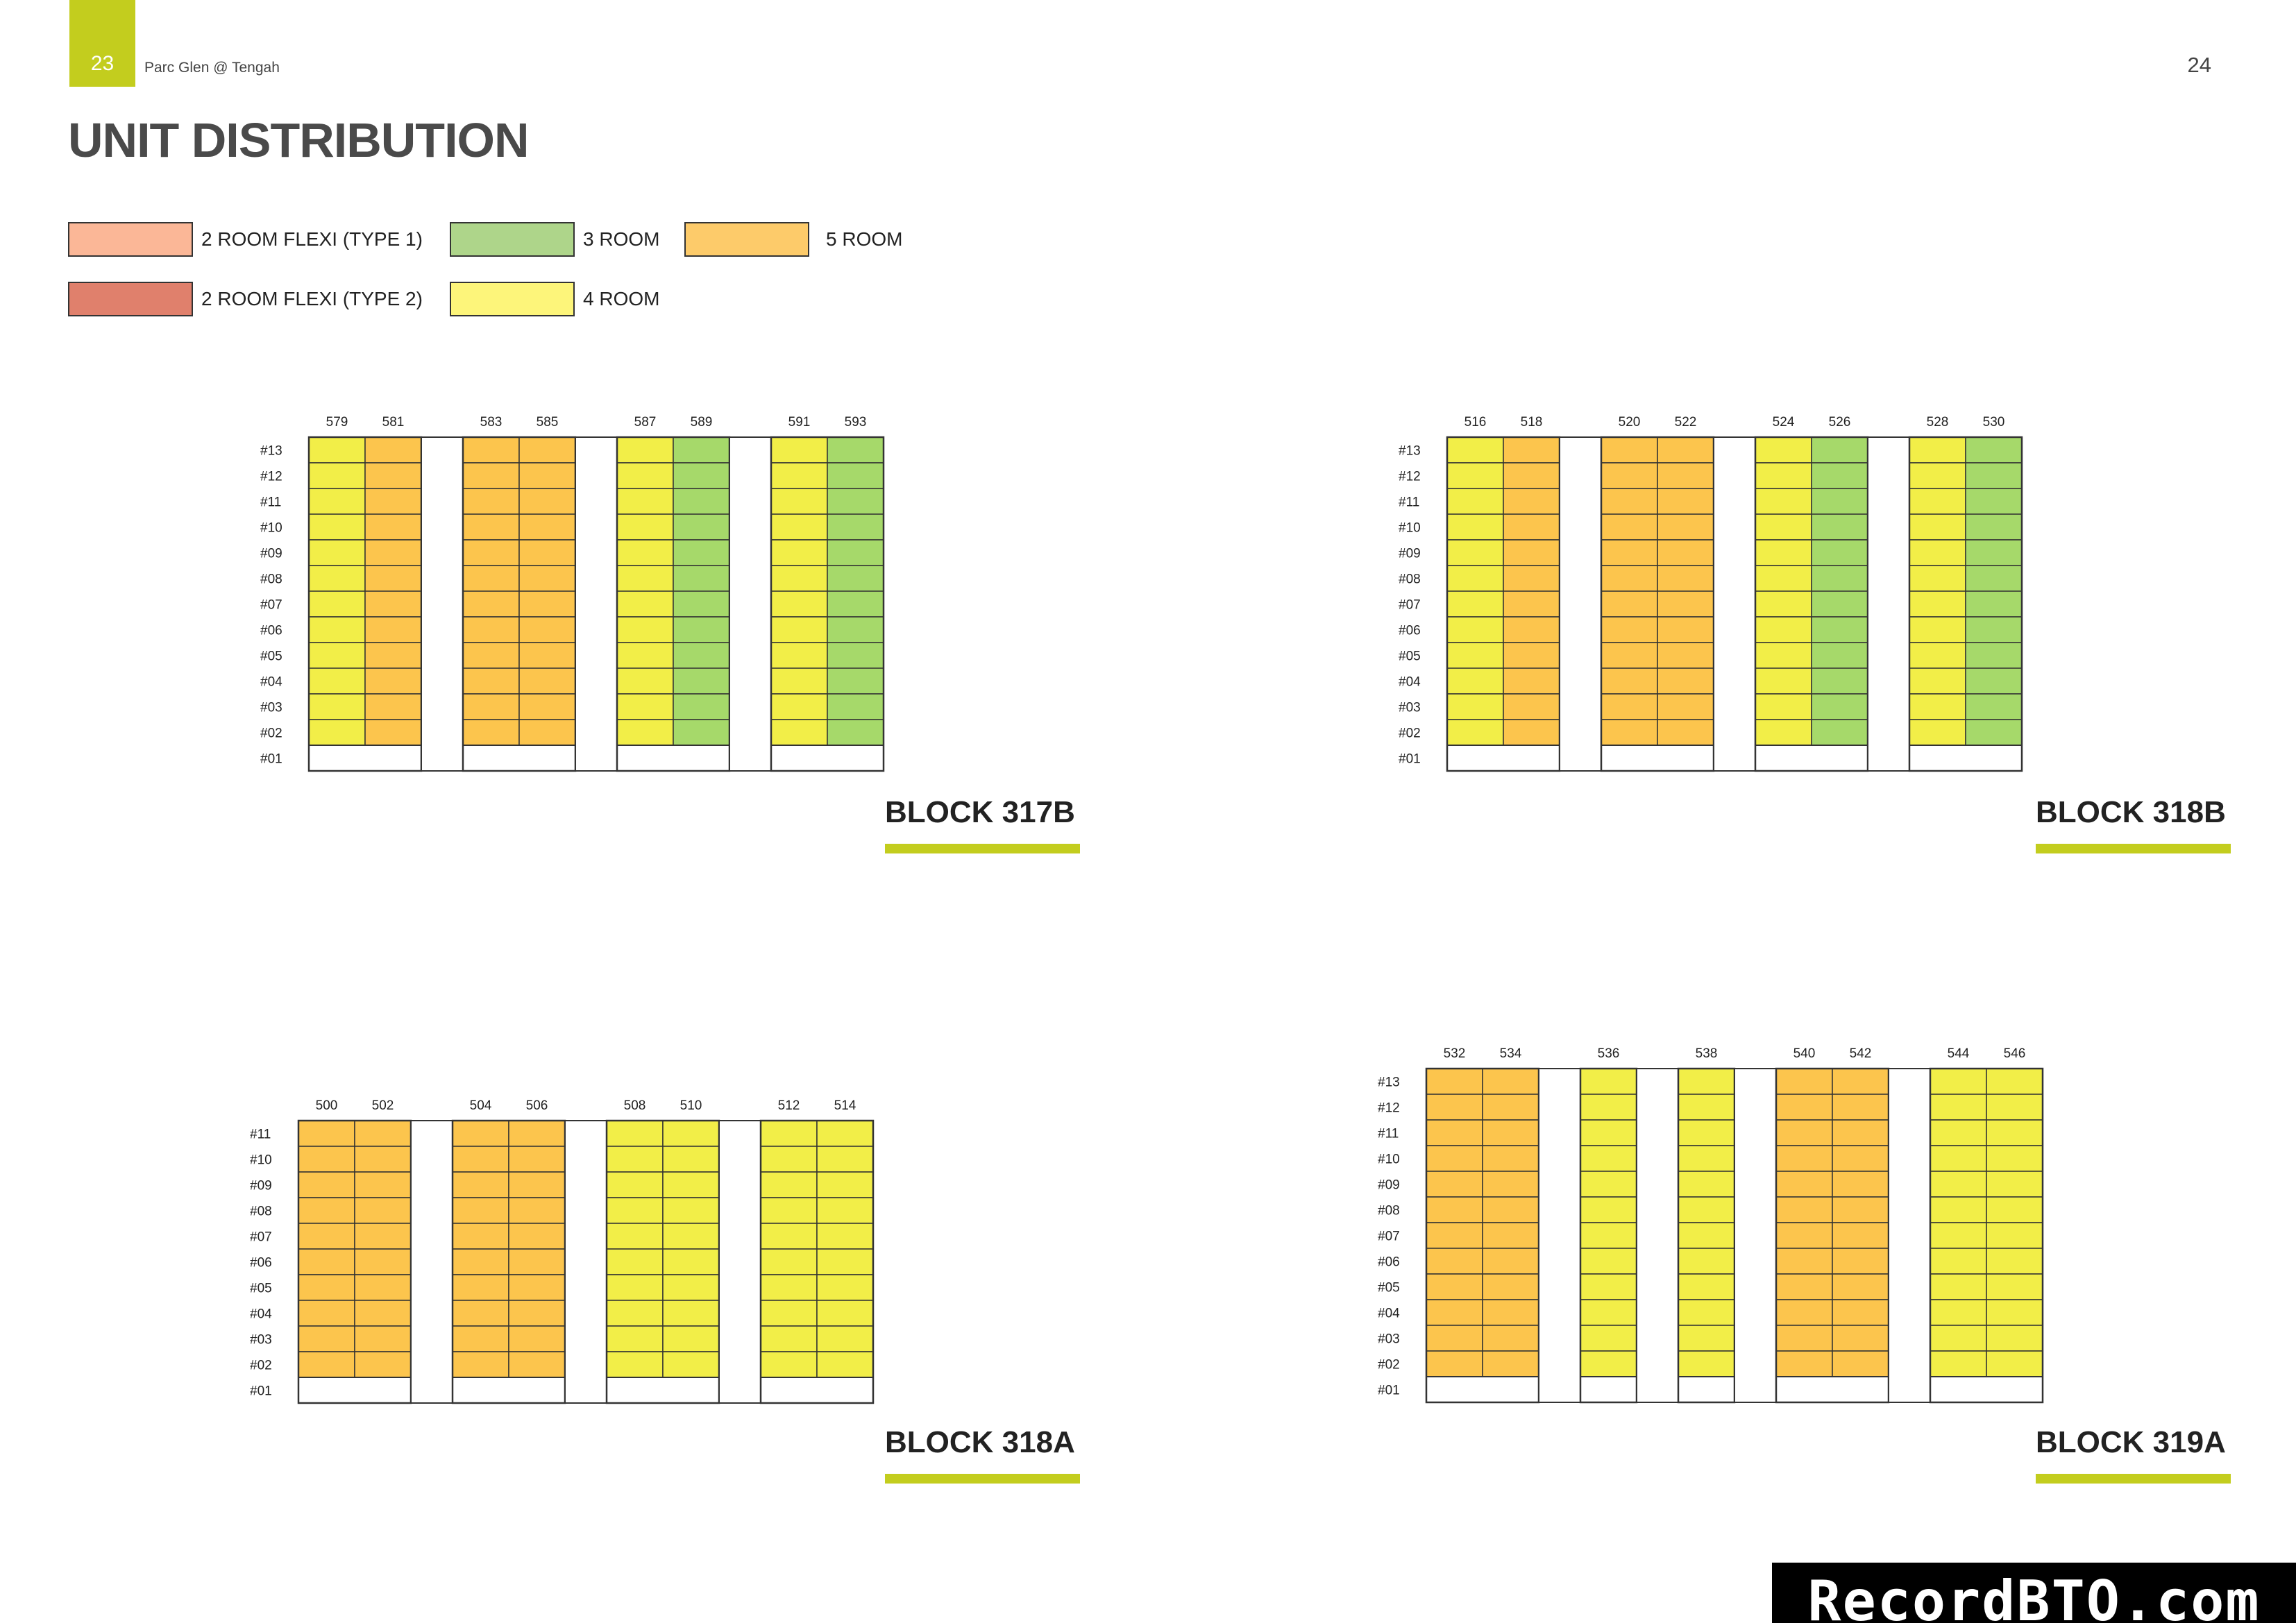 The width and height of the screenshot is (2296, 1623). What do you see at coordinates (1389, 1160) in the screenshot?
I see `floor-label: #10` at bounding box center [1389, 1160].